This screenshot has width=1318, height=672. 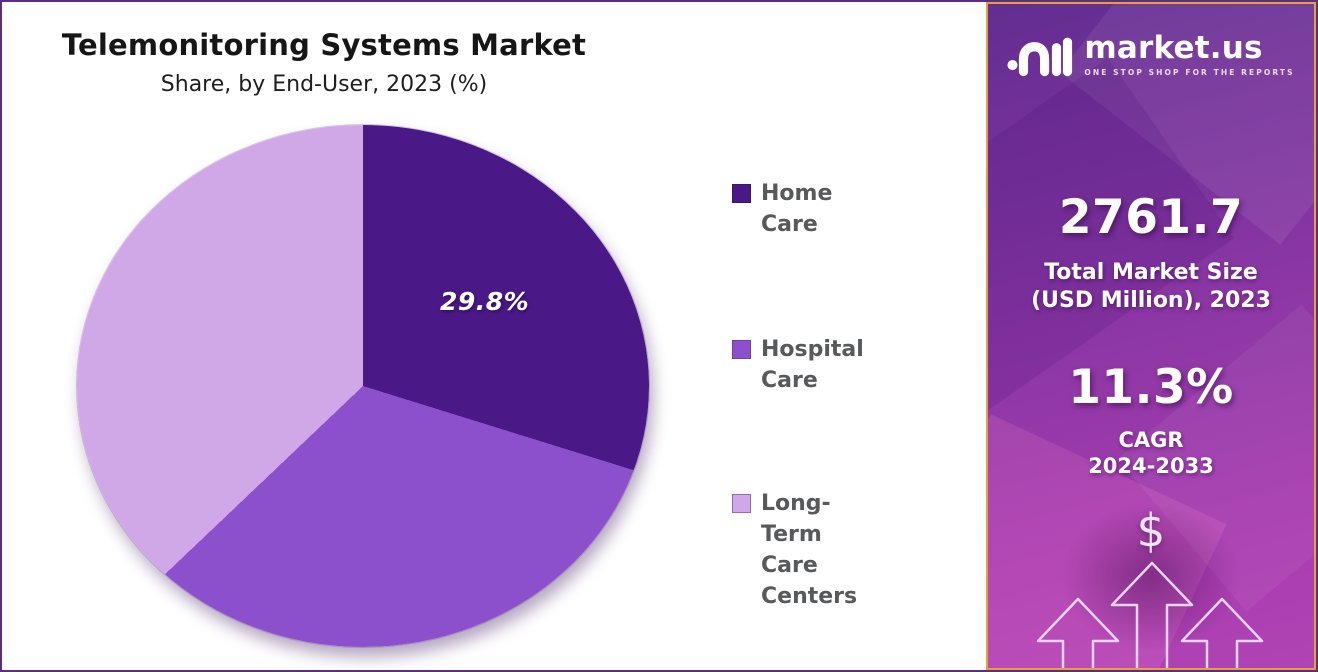 I want to click on cagr-label-line2: 2024-2033, so click(x=1151, y=466).